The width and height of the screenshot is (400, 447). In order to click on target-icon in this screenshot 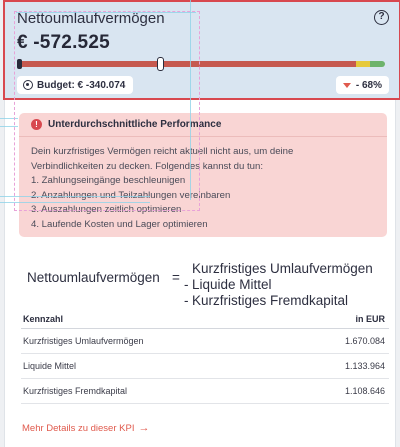, I will do `click(28, 85)`.